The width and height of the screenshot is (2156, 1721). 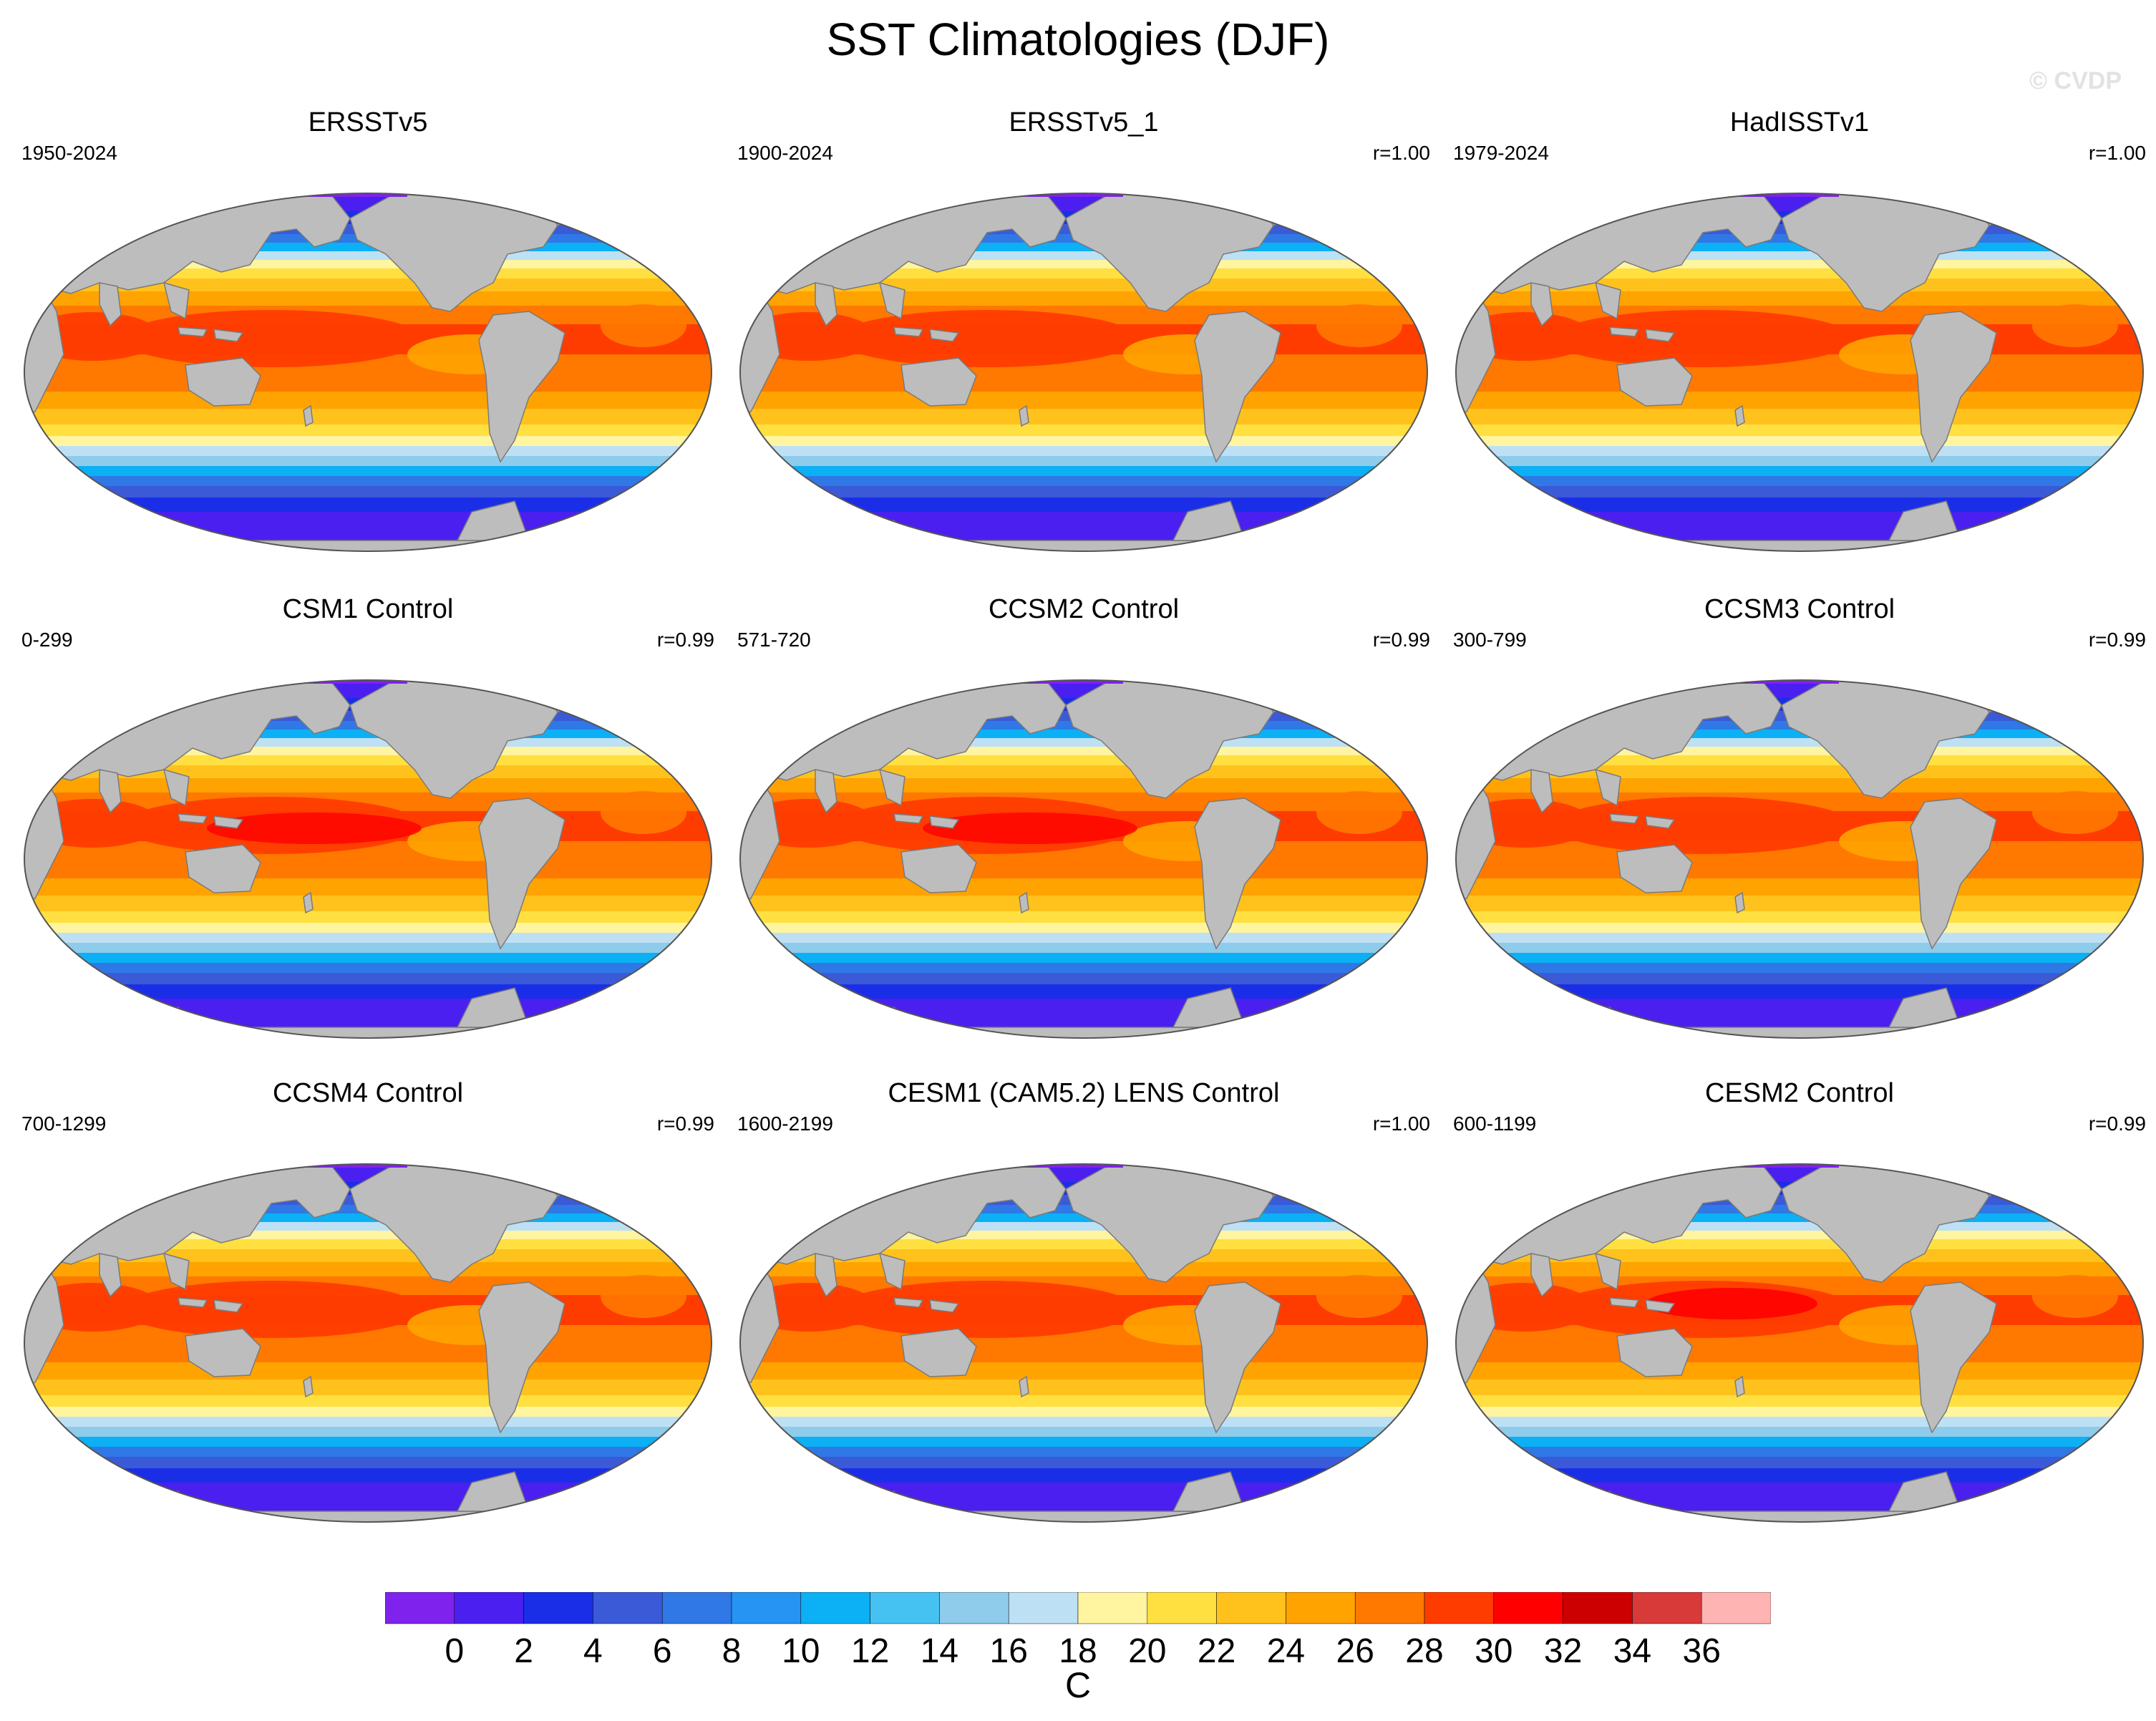 I want to click on panel-years: 1979-2024, so click(x=1501, y=153).